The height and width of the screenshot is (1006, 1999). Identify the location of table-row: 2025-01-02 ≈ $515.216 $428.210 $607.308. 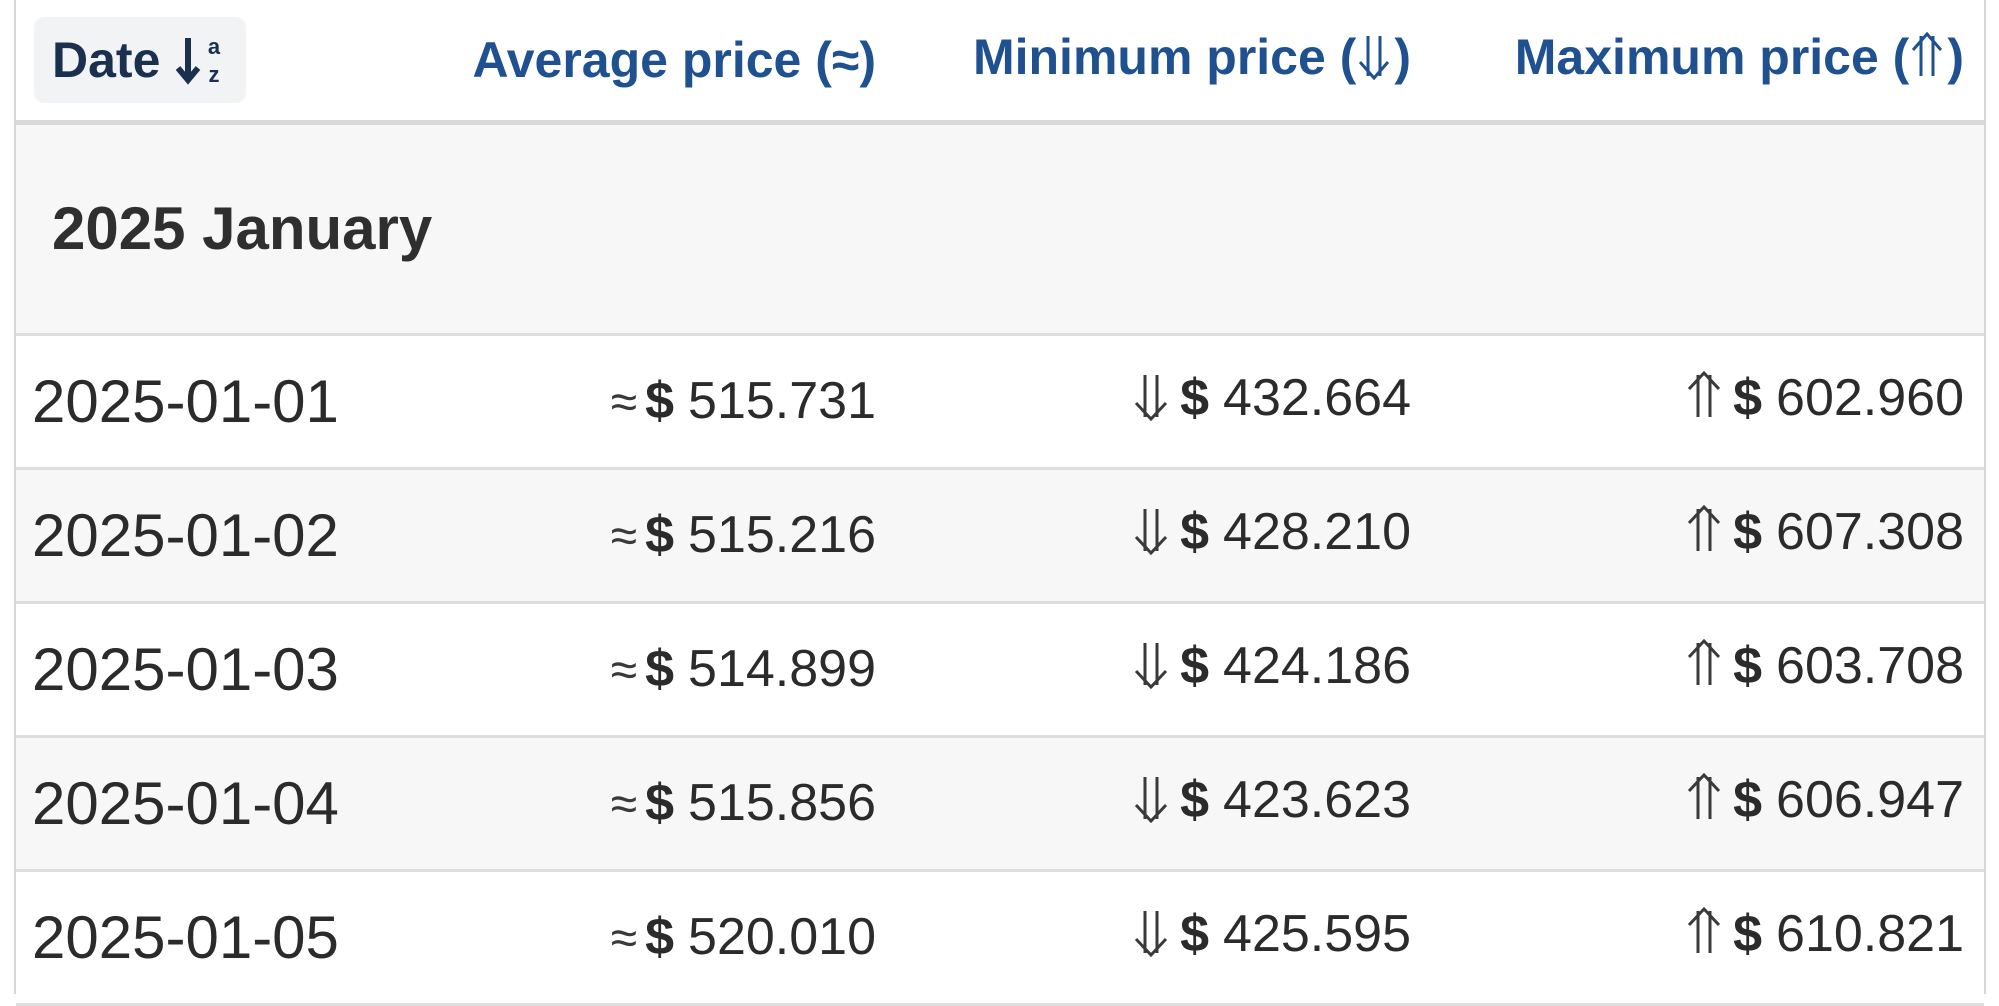
(1000, 535).